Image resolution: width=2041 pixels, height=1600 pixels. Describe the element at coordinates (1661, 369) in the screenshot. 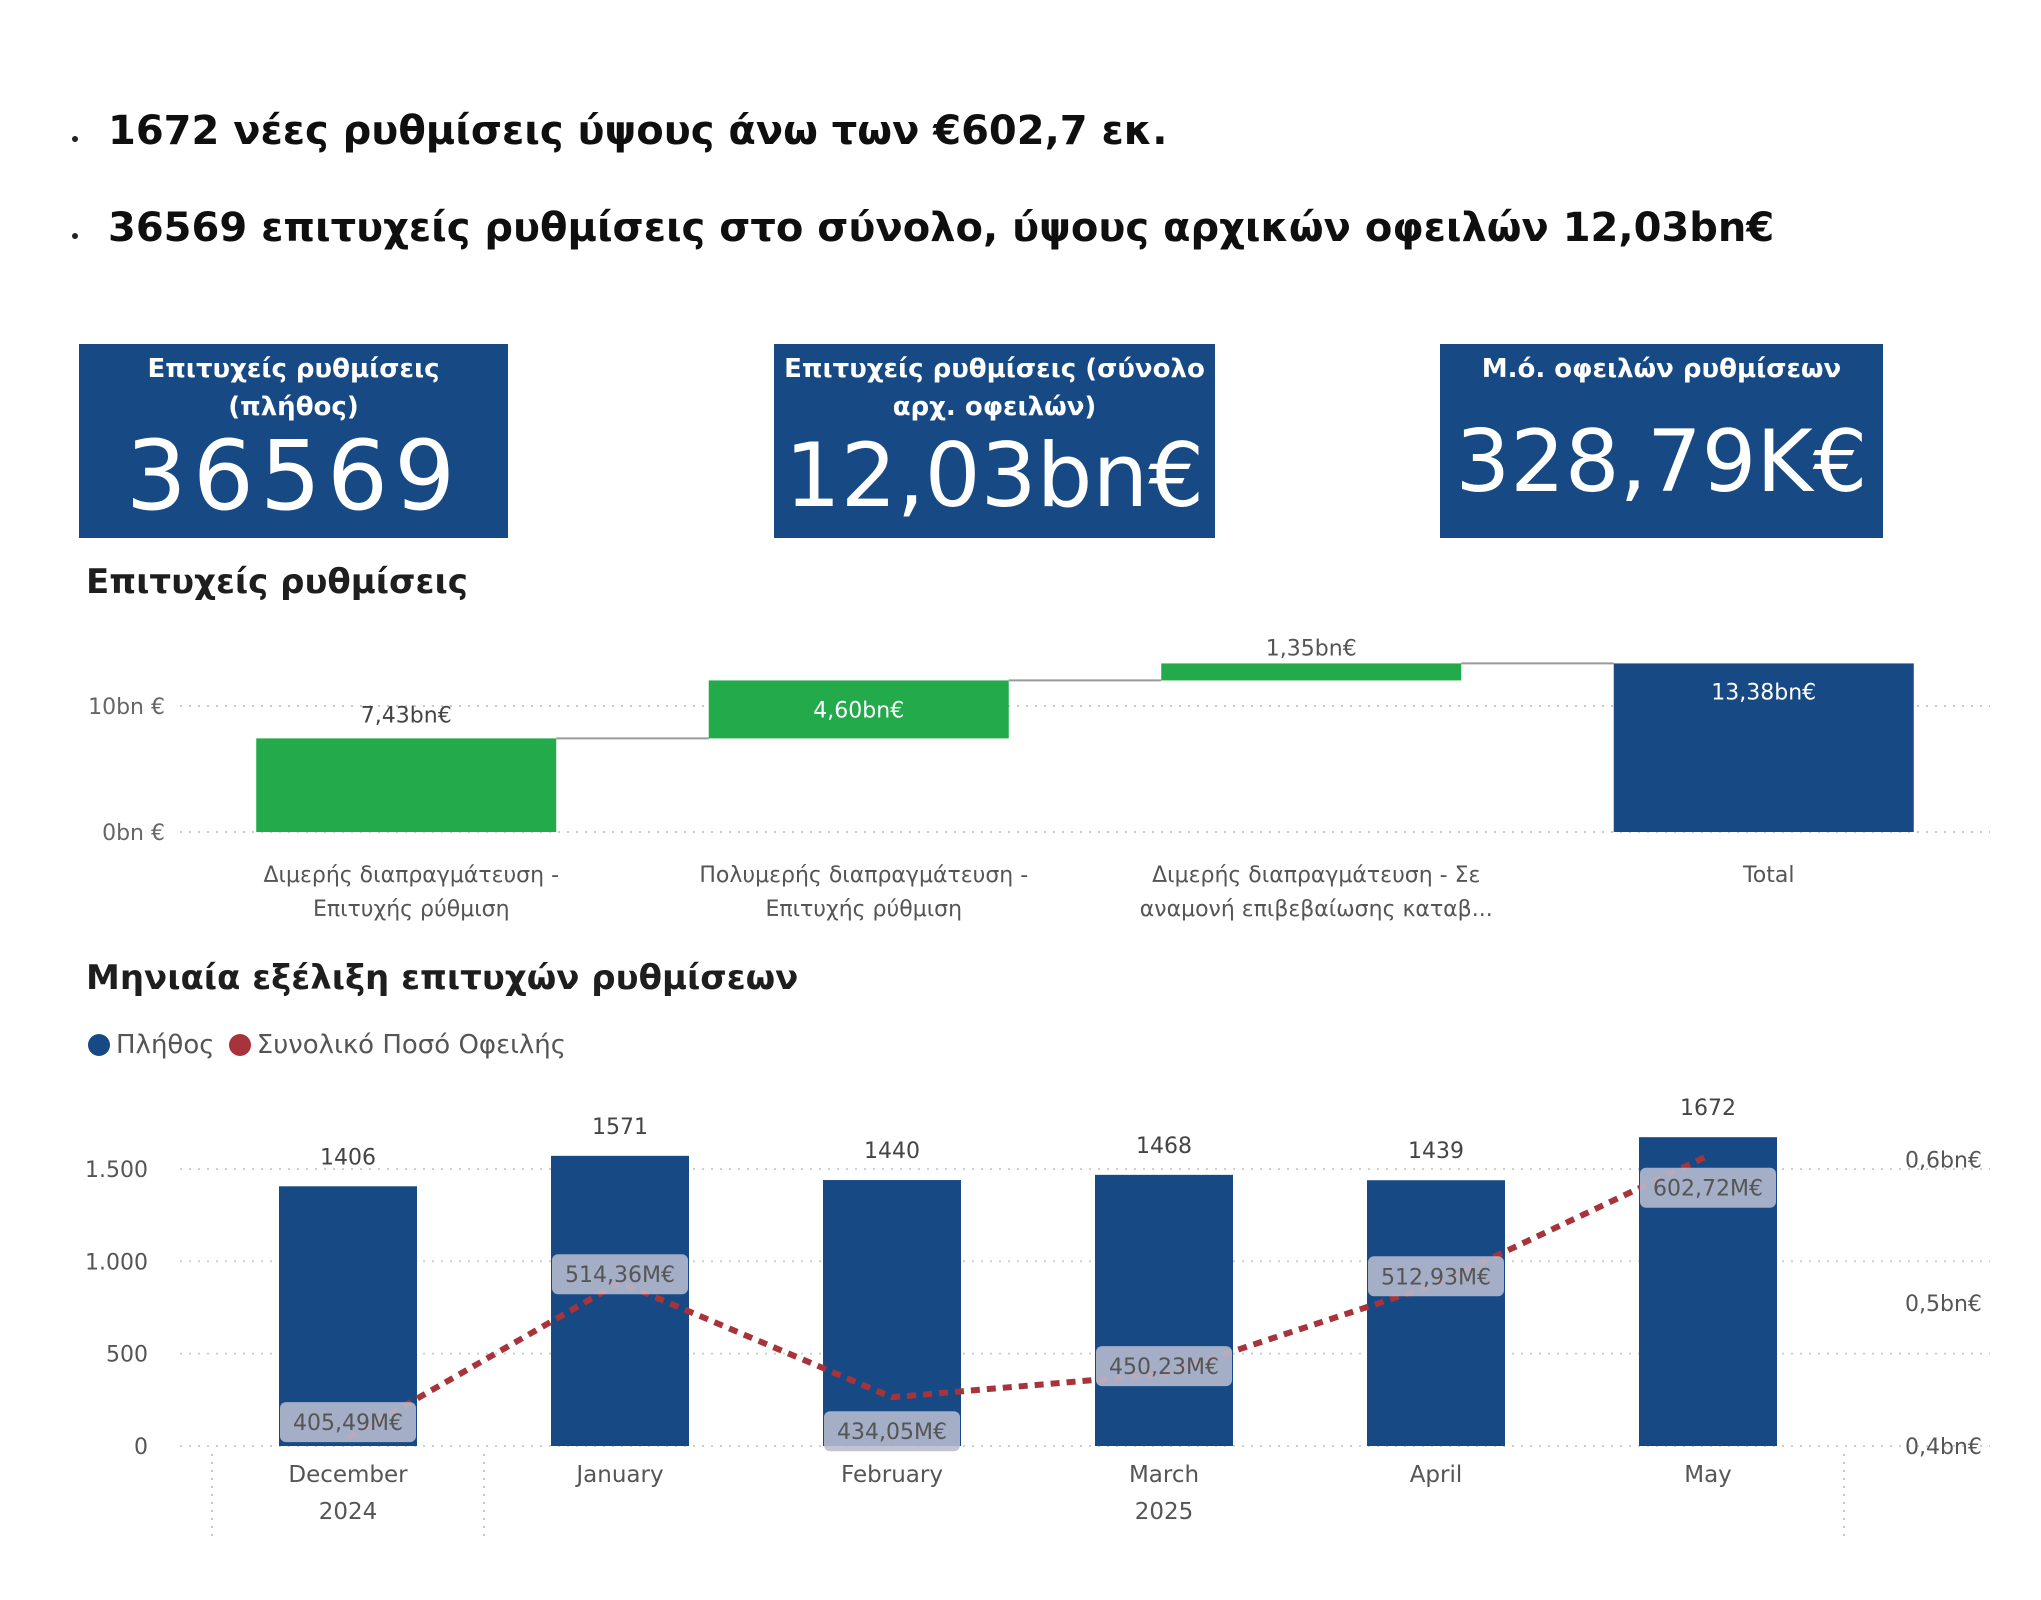

I see `kpi-label-line1: Μ.ό. οφειλών ρυθμίσεων` at that location.